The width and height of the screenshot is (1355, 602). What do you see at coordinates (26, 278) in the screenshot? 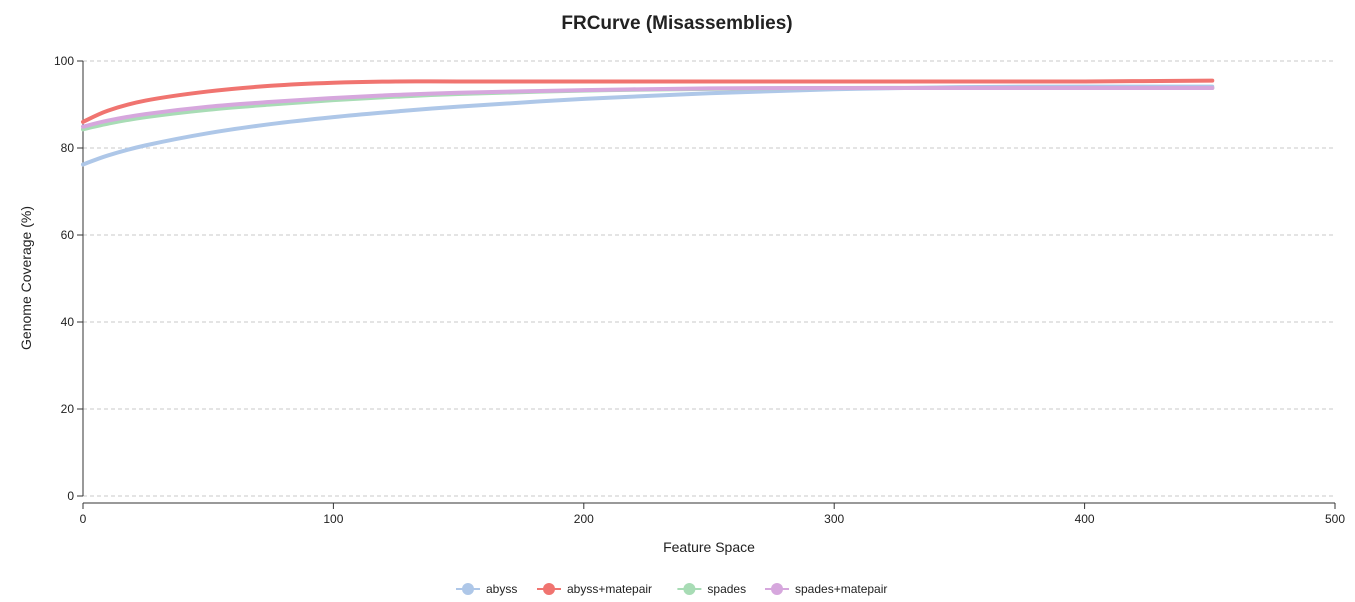
I see `y-axis-title: Genome Coverage (%)` at bounding box center [26, 278].